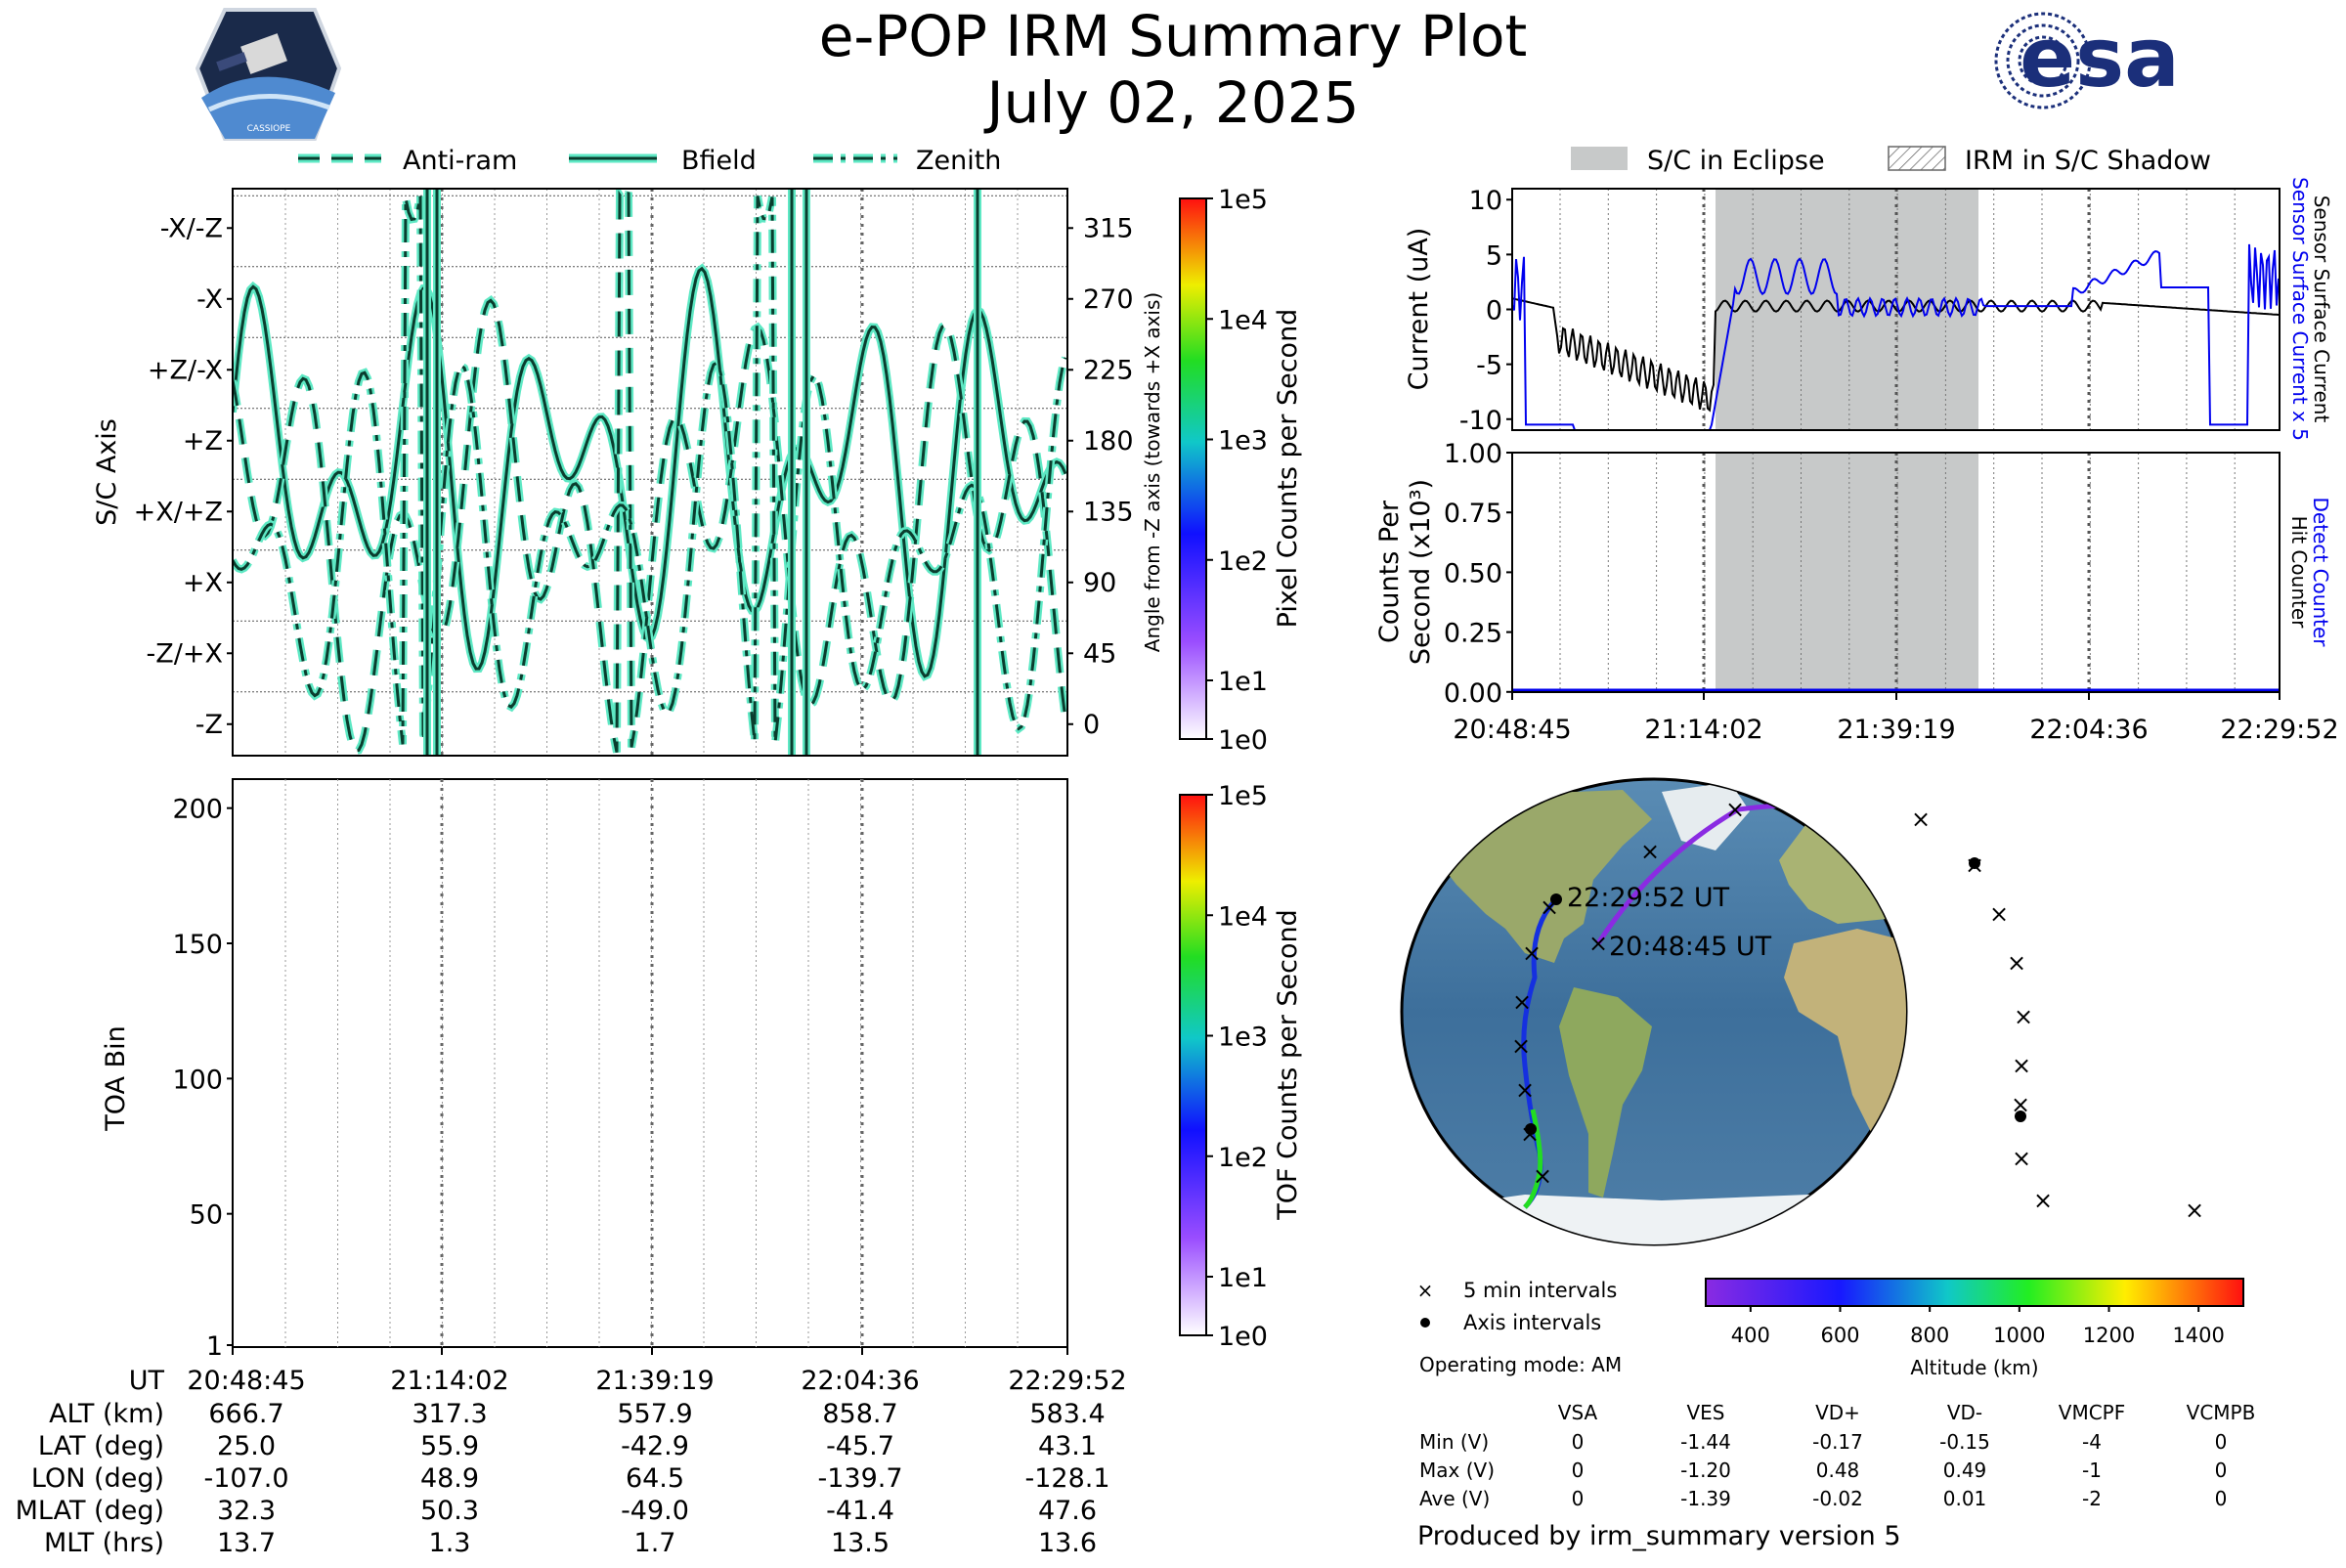  What do you see at coordinates (203, 442) in the screenshot?
I see `attitude-left-tick: +Z` at bounding box center [203, 442].